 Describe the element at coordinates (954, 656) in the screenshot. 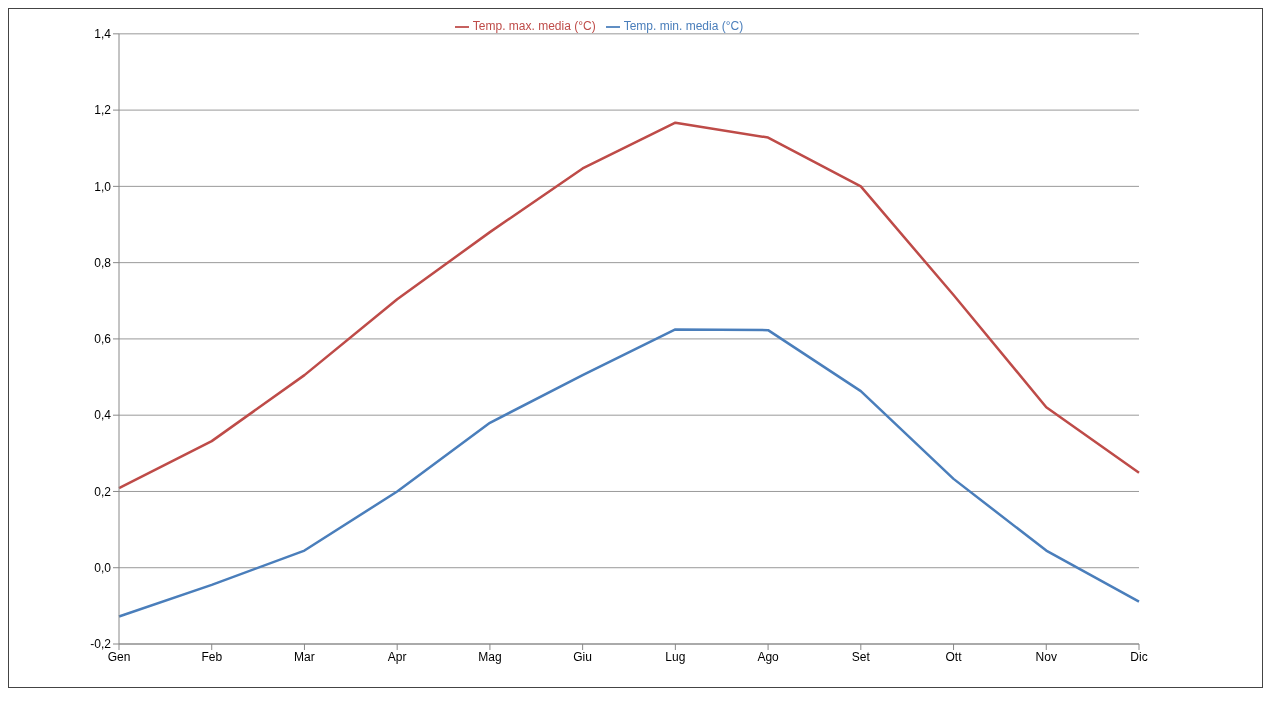

I see `x-tick-label: Ott` at that location.